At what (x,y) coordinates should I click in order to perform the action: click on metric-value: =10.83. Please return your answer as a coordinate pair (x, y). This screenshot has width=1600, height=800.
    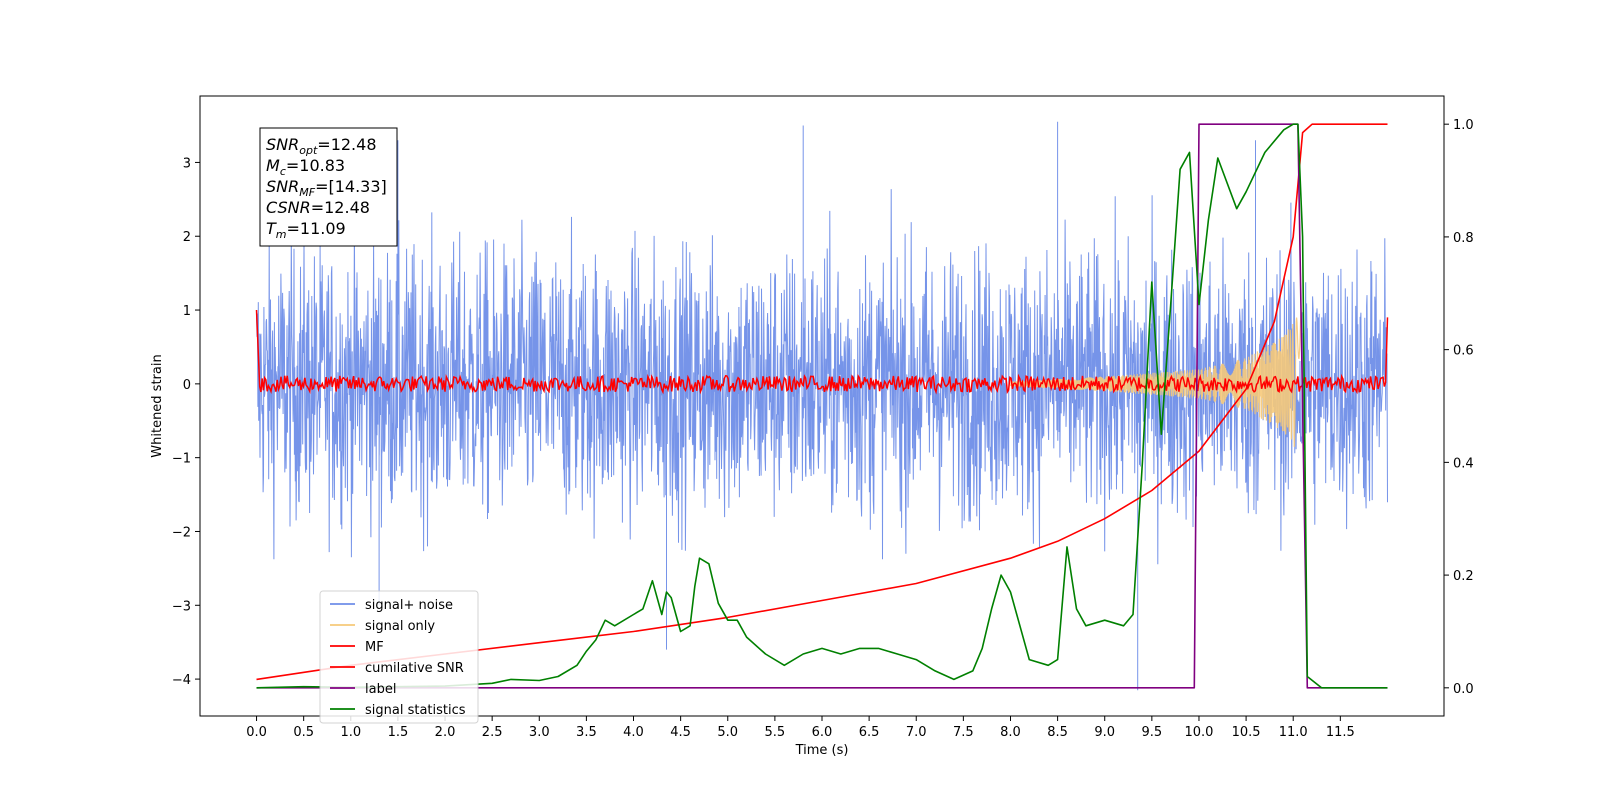
    Looking at the image, I should click on (315, 165).